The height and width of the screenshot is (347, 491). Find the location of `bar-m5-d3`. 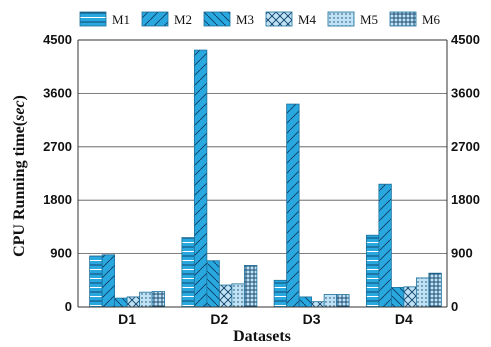

bar-m5-d3 is located at coordinates (330, 301).